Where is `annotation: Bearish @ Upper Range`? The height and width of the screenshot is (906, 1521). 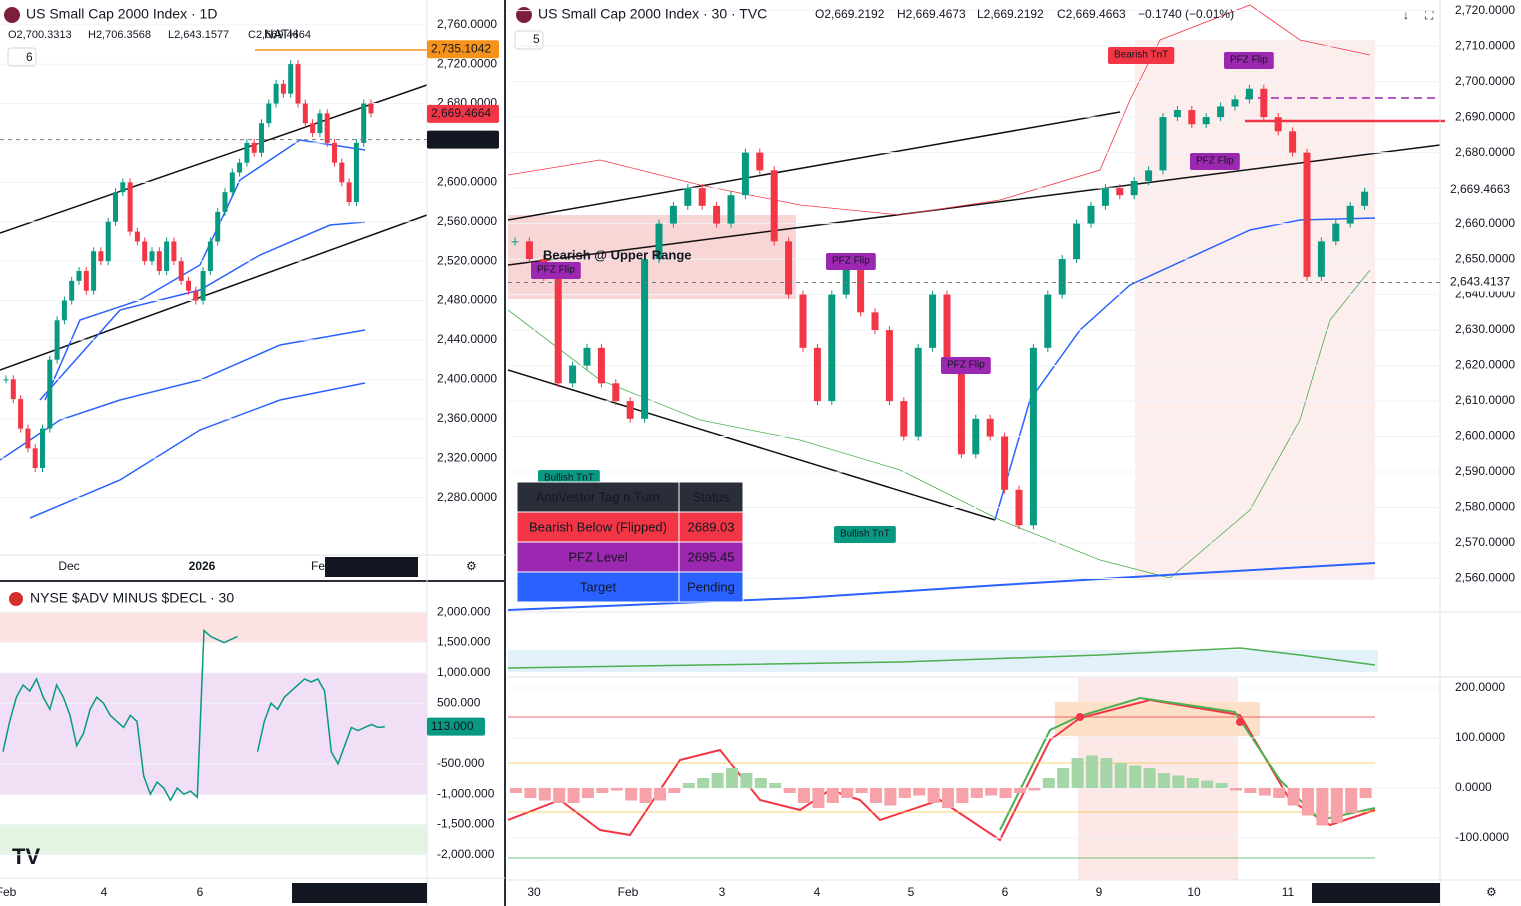 annotation: Bearish @ Upper Range is located at coordinates (617, 254).